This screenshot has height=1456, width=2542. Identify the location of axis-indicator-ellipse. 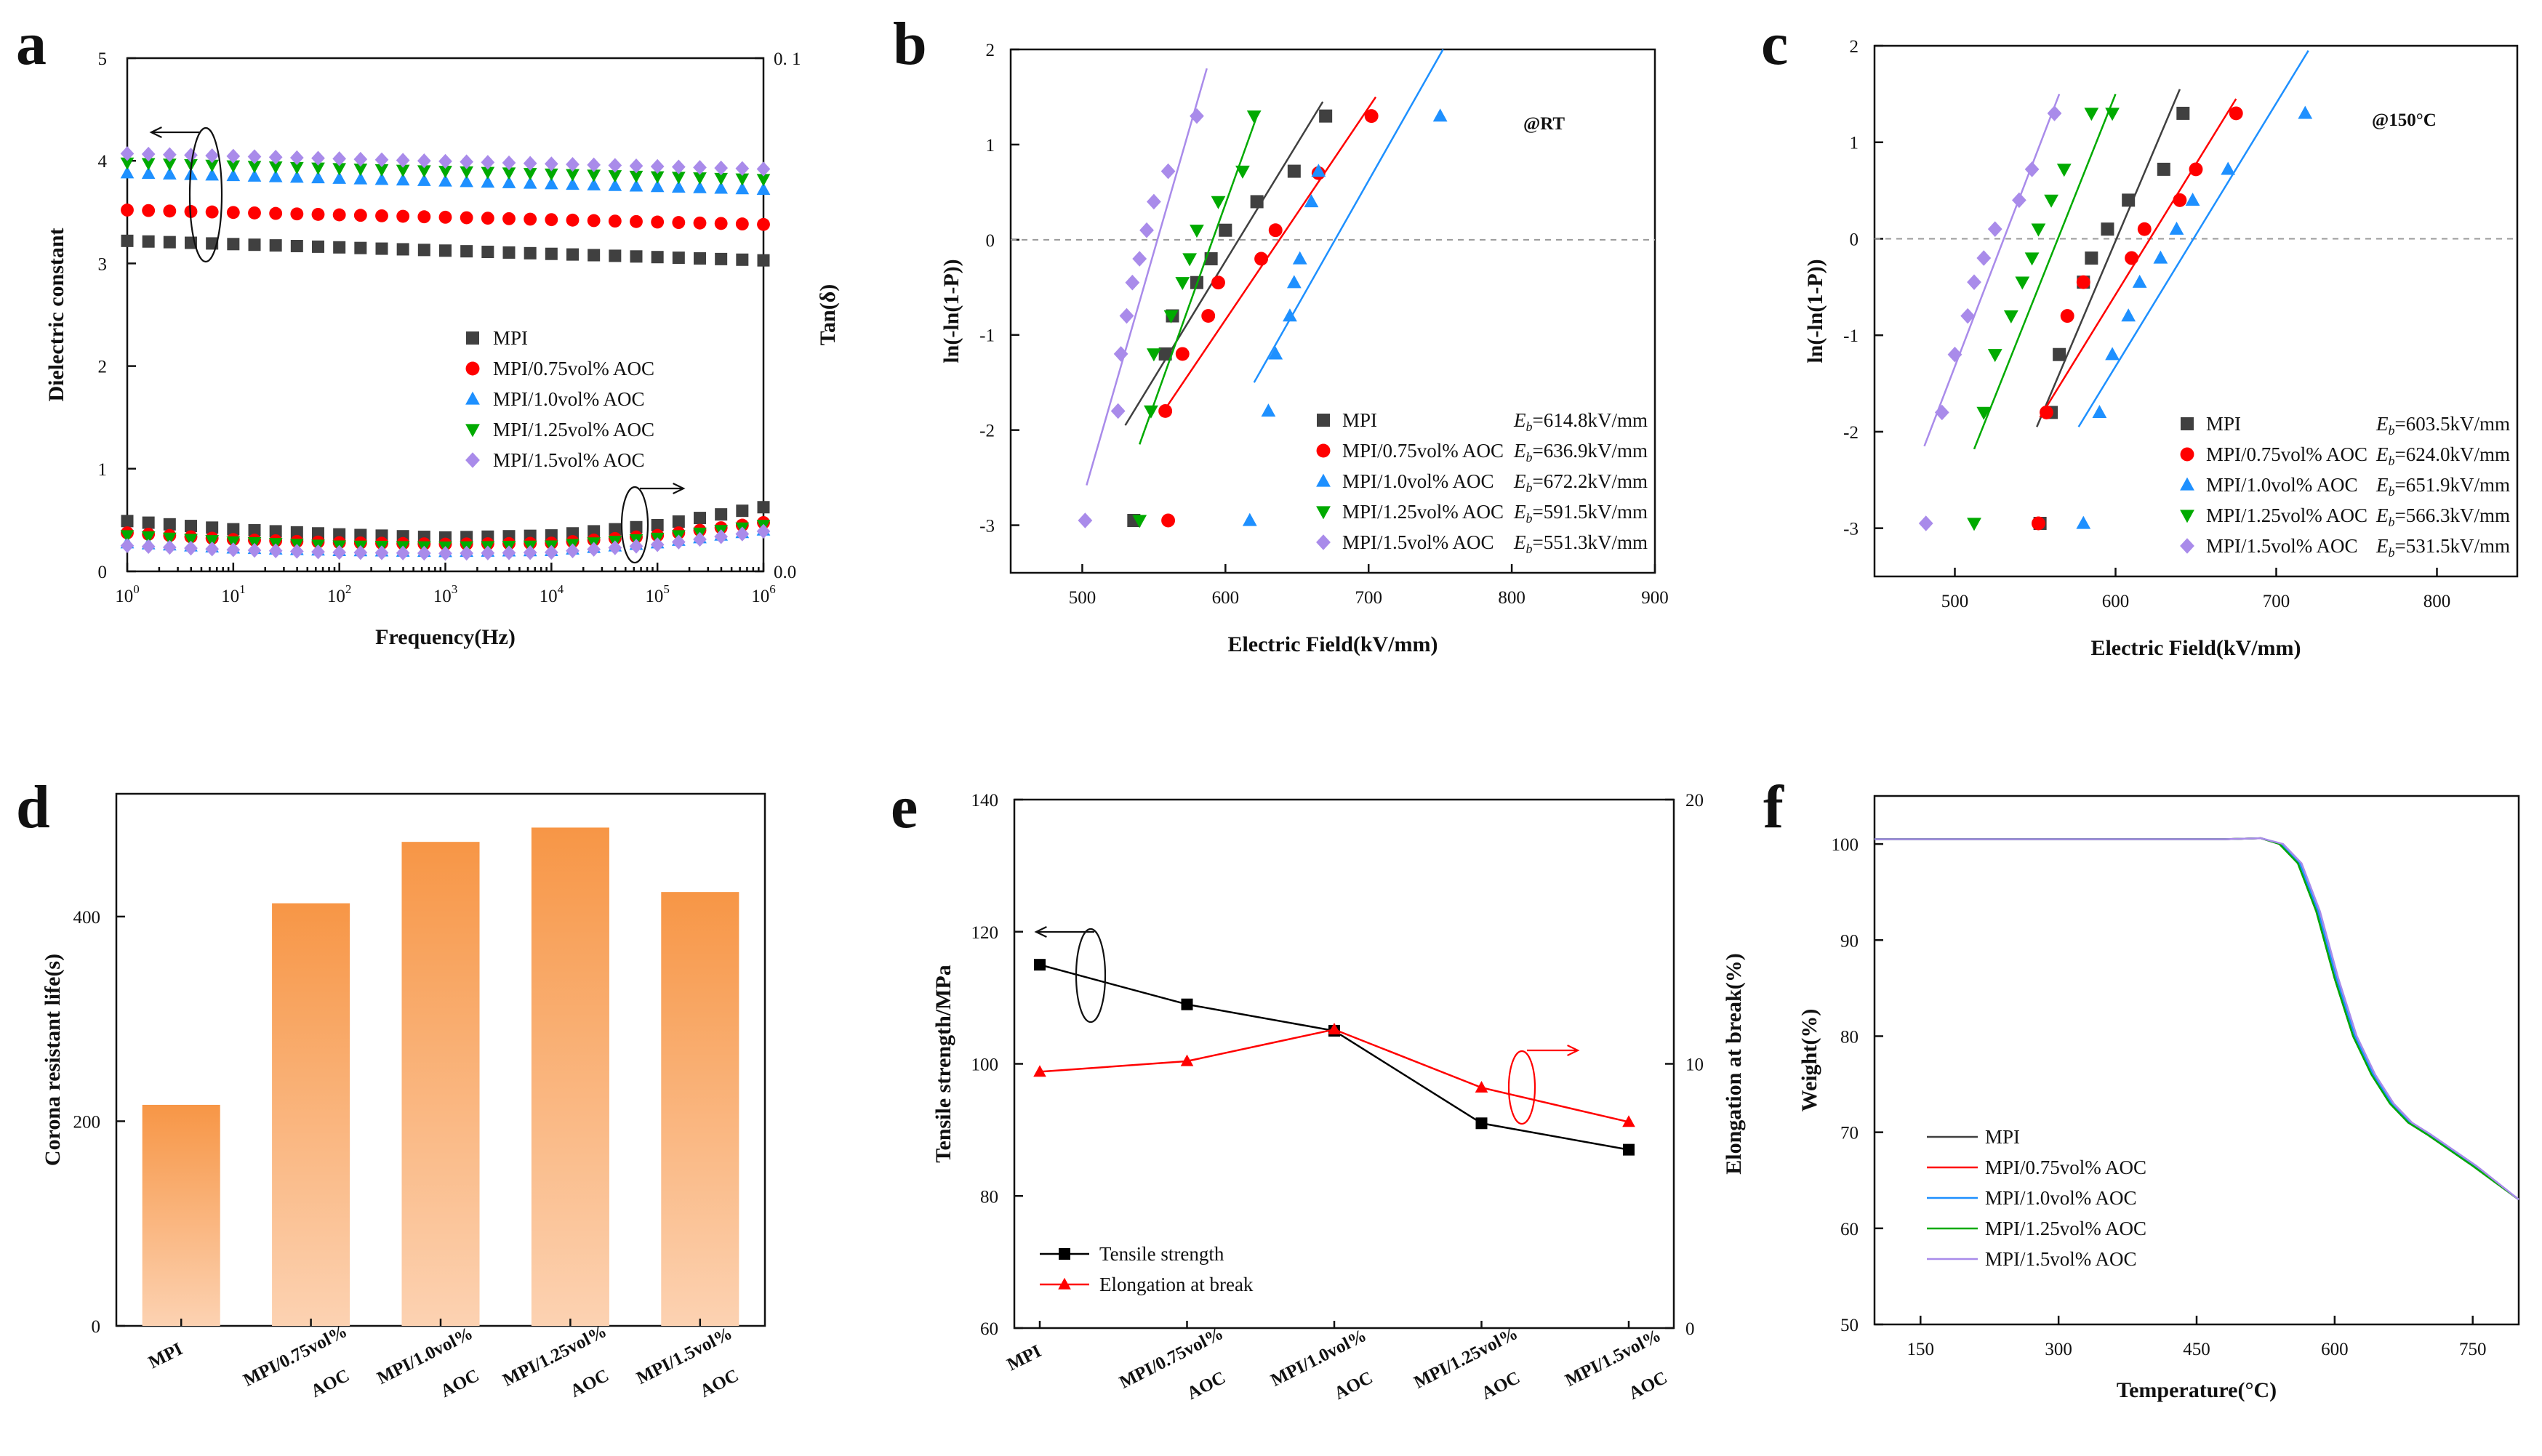
(1521, 1087).